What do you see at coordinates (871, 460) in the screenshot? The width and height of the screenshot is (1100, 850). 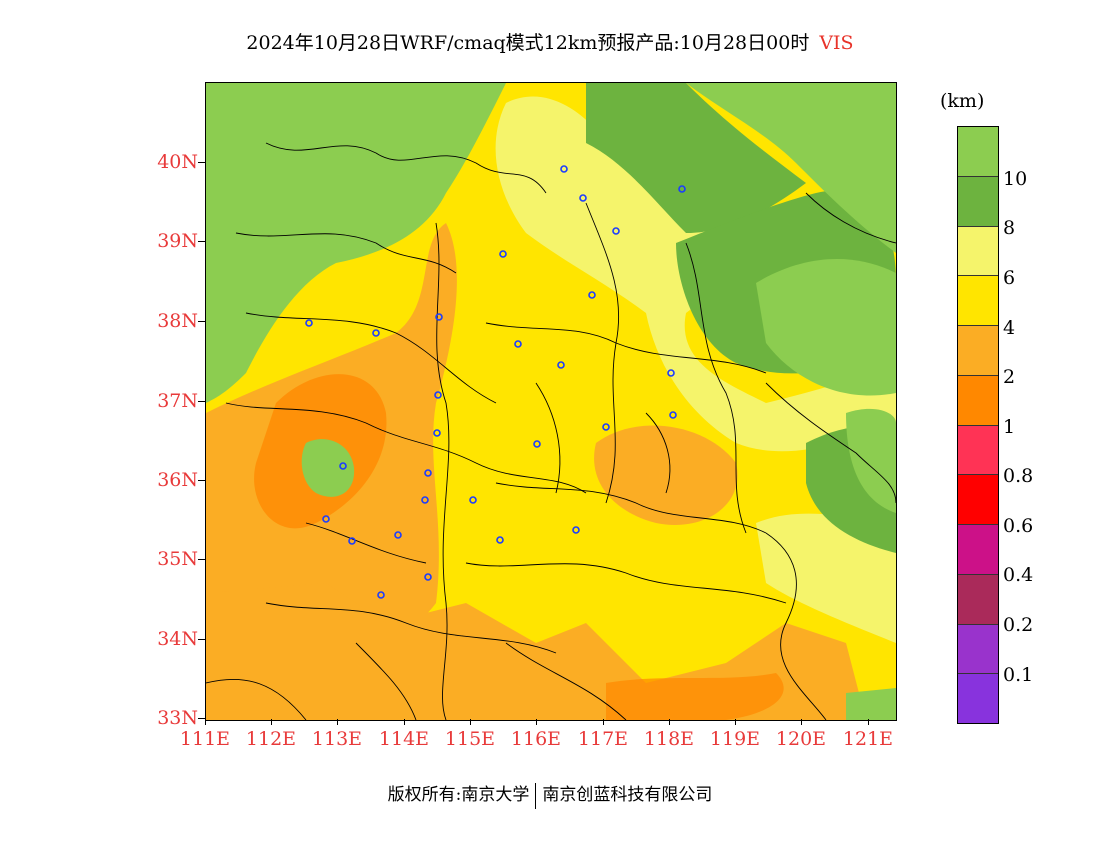 I see `region-green-yellow-sea` at bounding box center [871, 460].